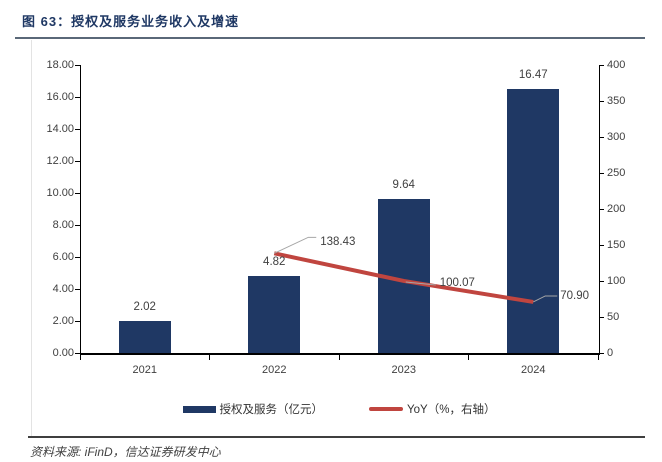 This screenshot has width=662, height=462. Describe the element at coordinates (330, 38) in the screenshot. I see `title-divider` at that location.